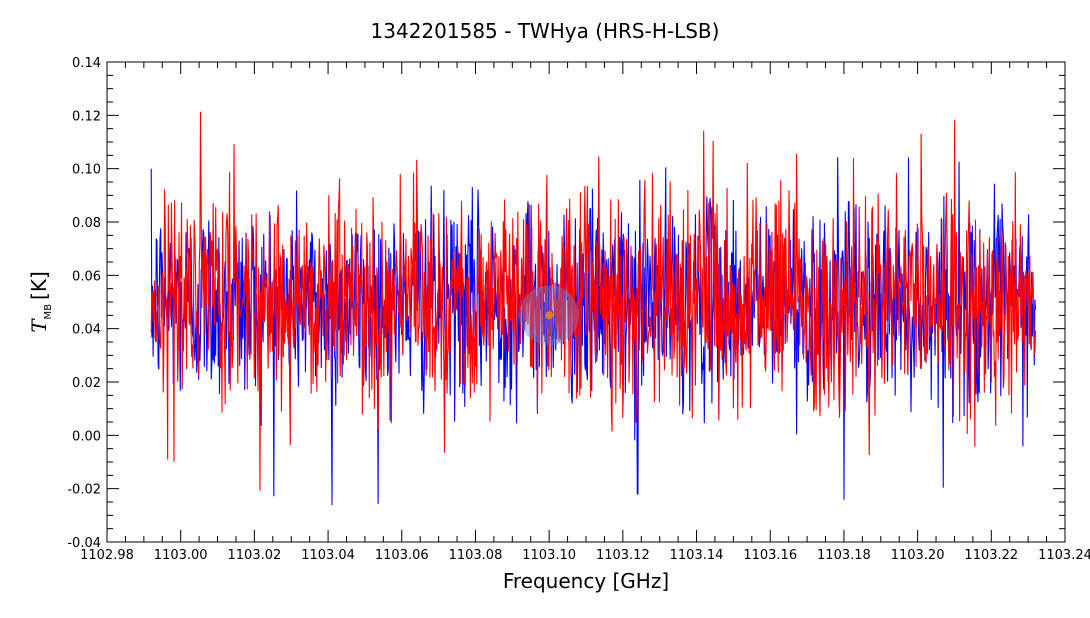  What do you see at coordinates (549, 555) in the screenshot?
I see `x-tick-label: 1103.10` at bounding box center [549, 555].